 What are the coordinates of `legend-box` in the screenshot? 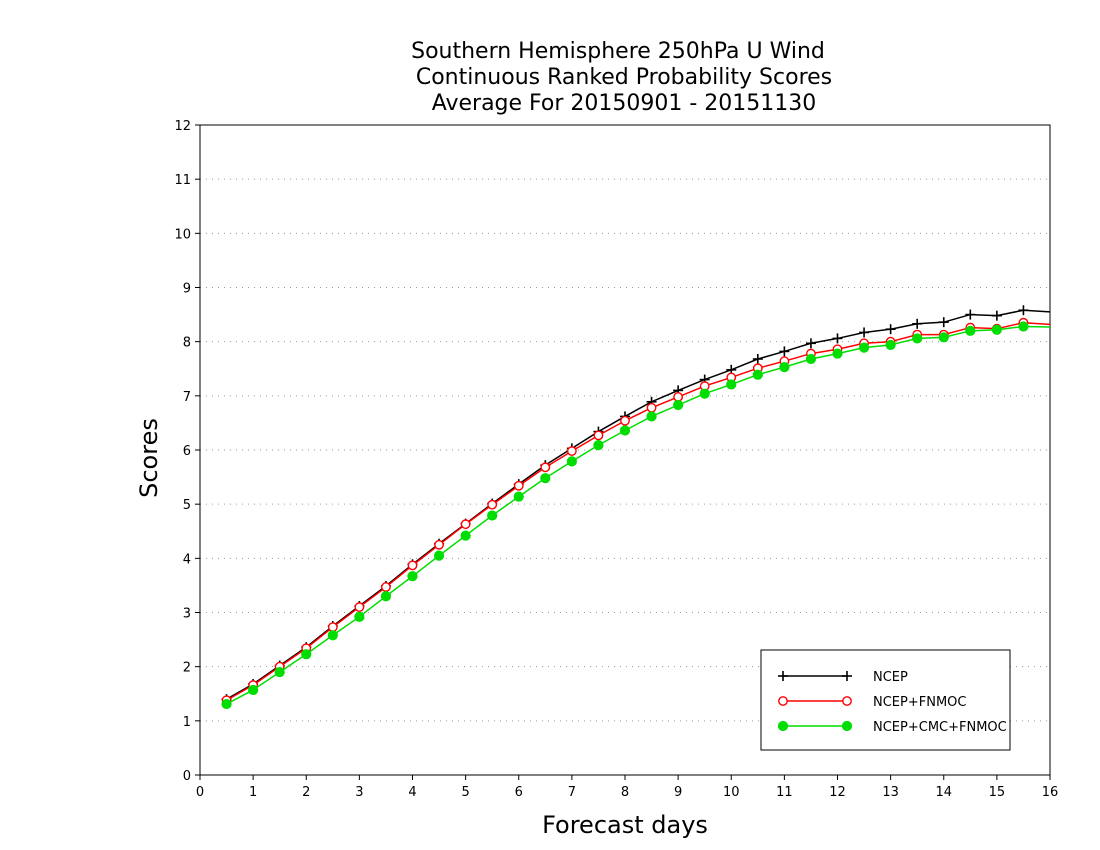 It's located at (885, 700).